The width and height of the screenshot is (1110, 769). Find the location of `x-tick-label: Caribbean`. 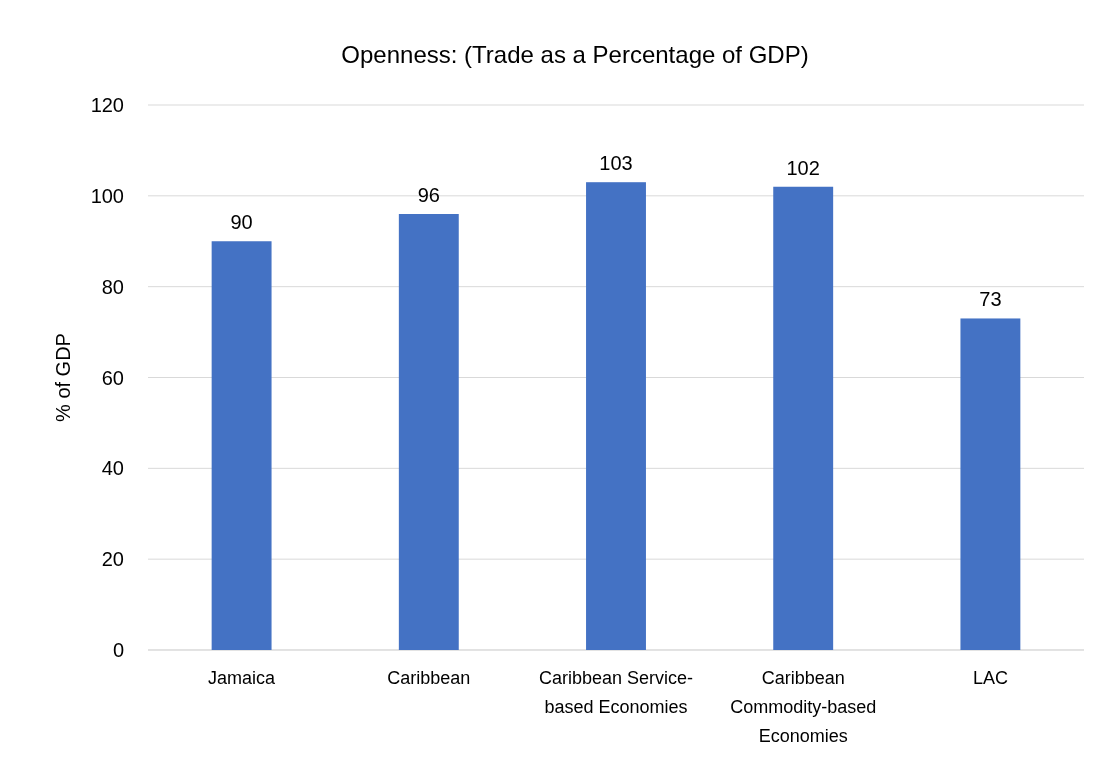

x-tick-label: Caribbean is located at coordinates (429, 678).